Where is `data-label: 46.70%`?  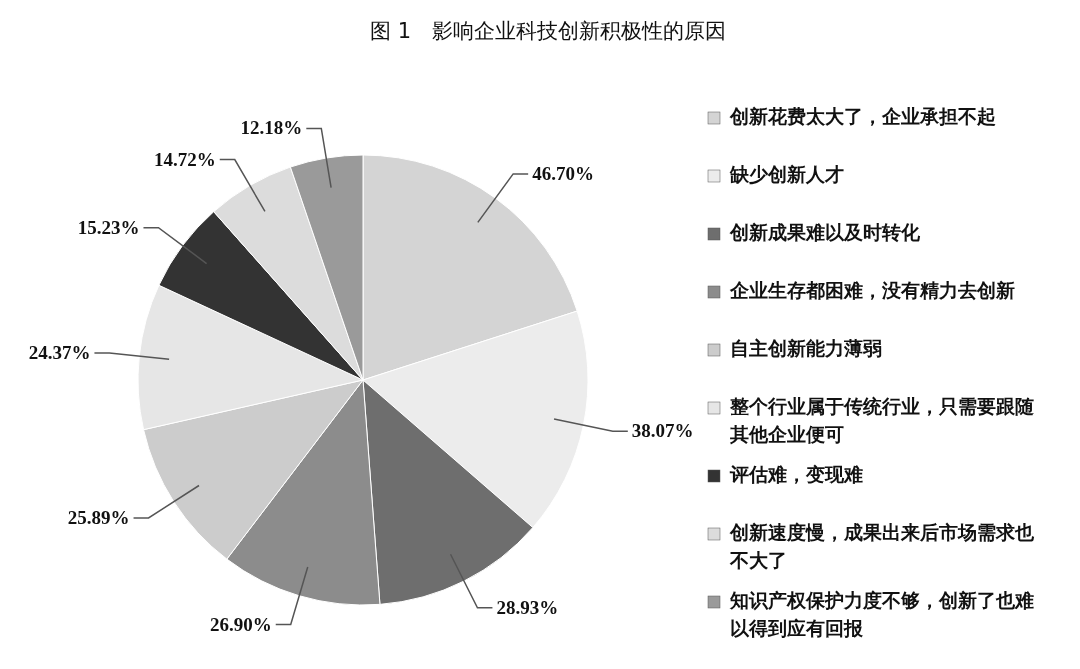 data-label: 46.70% is located at coordinates (563, 173).